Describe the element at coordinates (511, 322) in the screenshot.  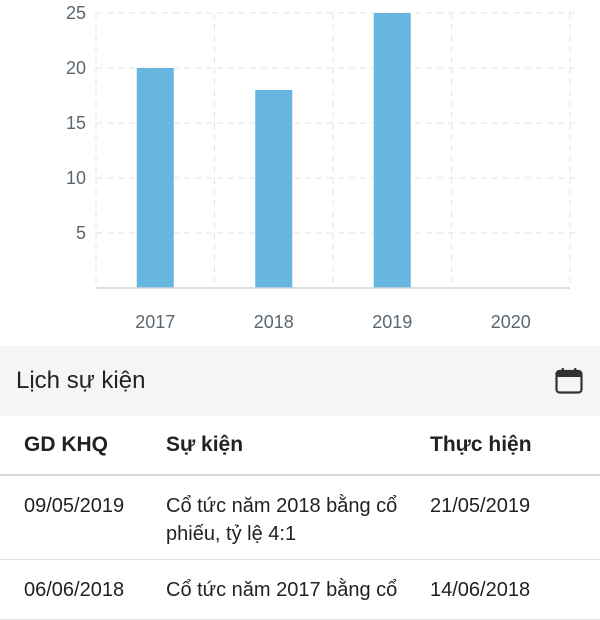
I see `x-tick-label: 2020` at that location.